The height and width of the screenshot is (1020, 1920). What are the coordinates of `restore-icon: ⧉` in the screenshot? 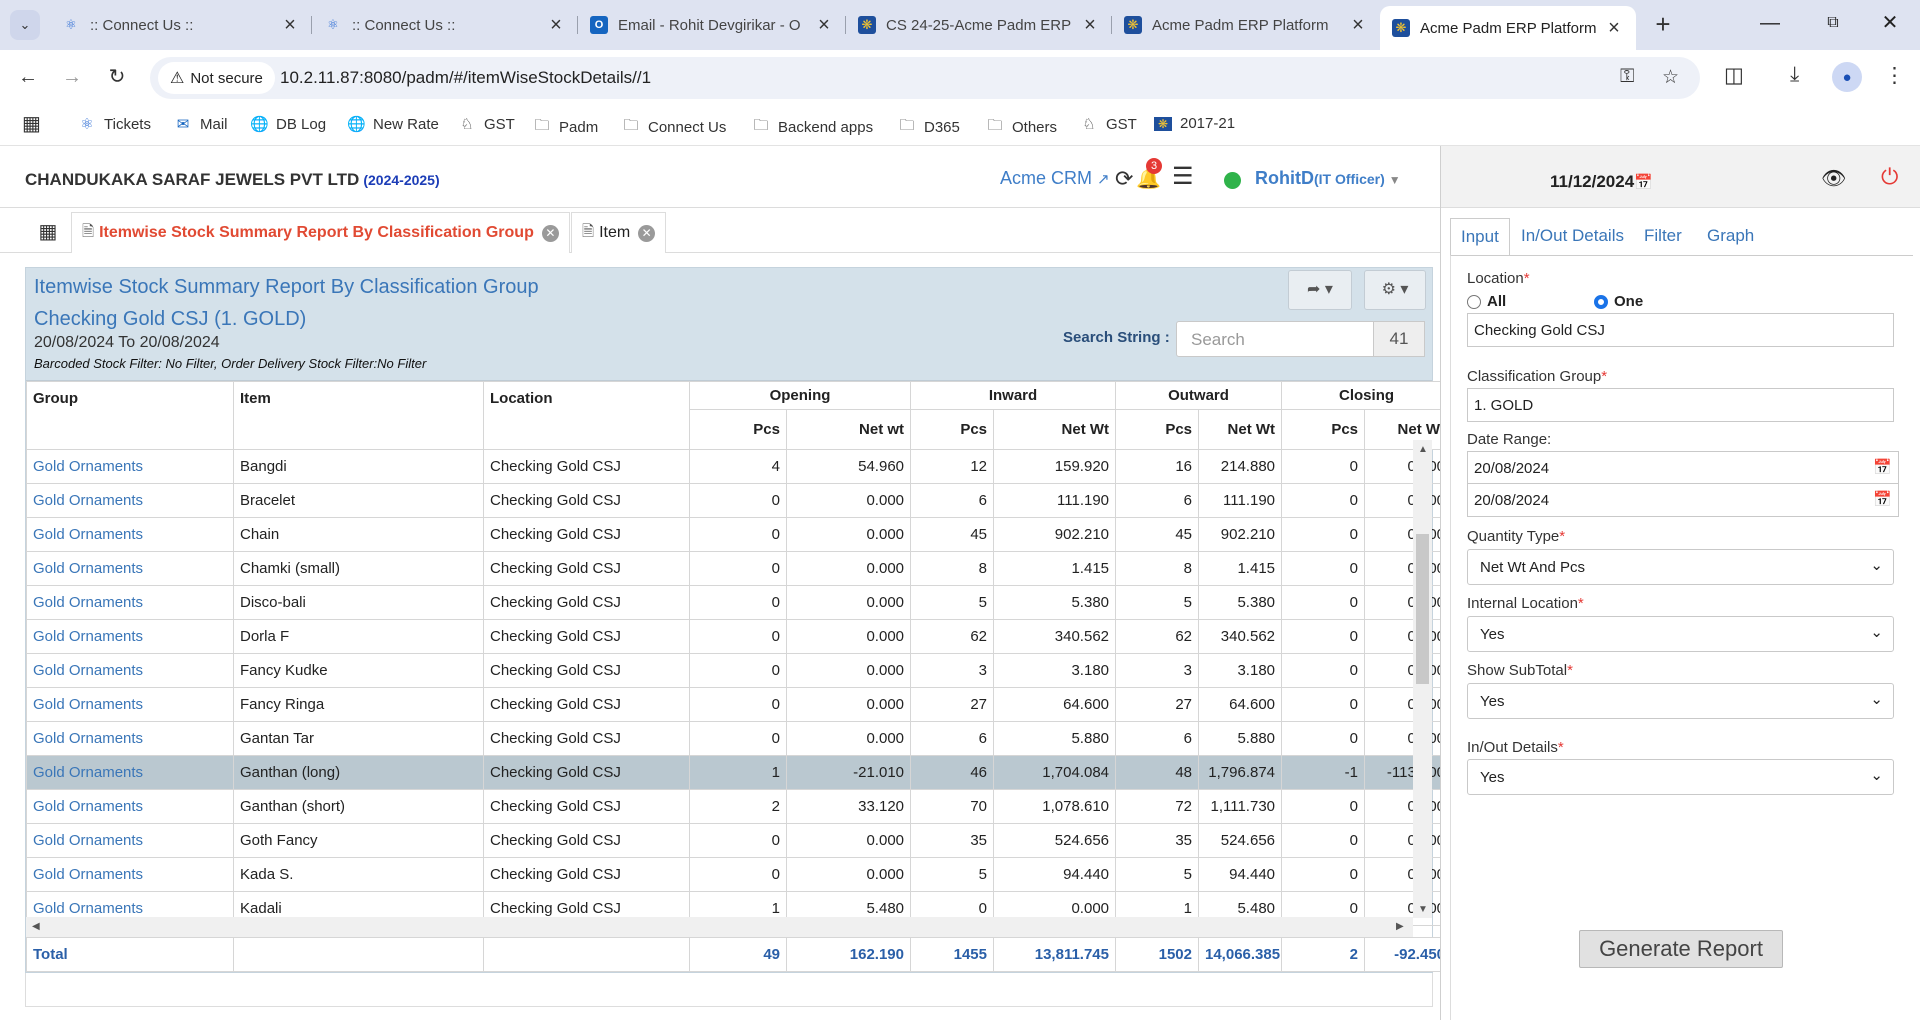 It's located at (1833, 22).